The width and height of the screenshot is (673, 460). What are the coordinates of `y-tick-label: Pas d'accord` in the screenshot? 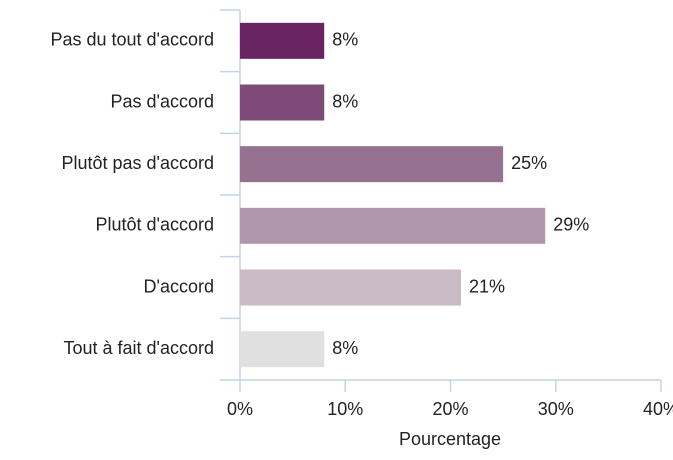 It's located at (163, 101).